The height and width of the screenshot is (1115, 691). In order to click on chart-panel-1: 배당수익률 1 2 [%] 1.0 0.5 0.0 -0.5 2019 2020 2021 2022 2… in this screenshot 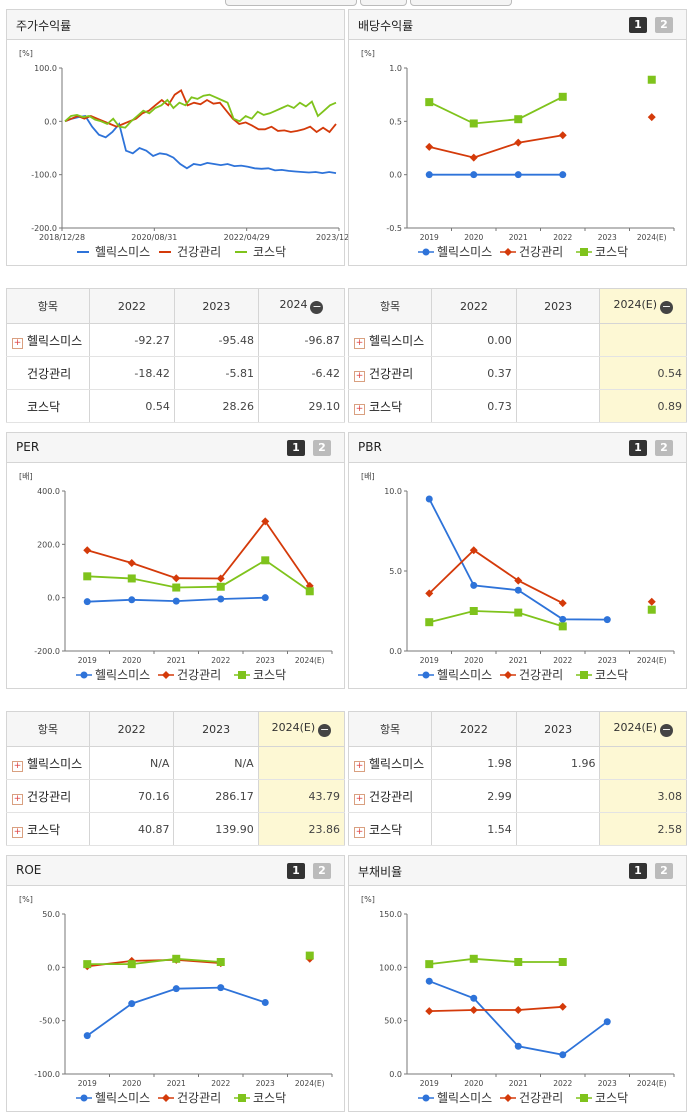, I will do `click(517, 137)`.